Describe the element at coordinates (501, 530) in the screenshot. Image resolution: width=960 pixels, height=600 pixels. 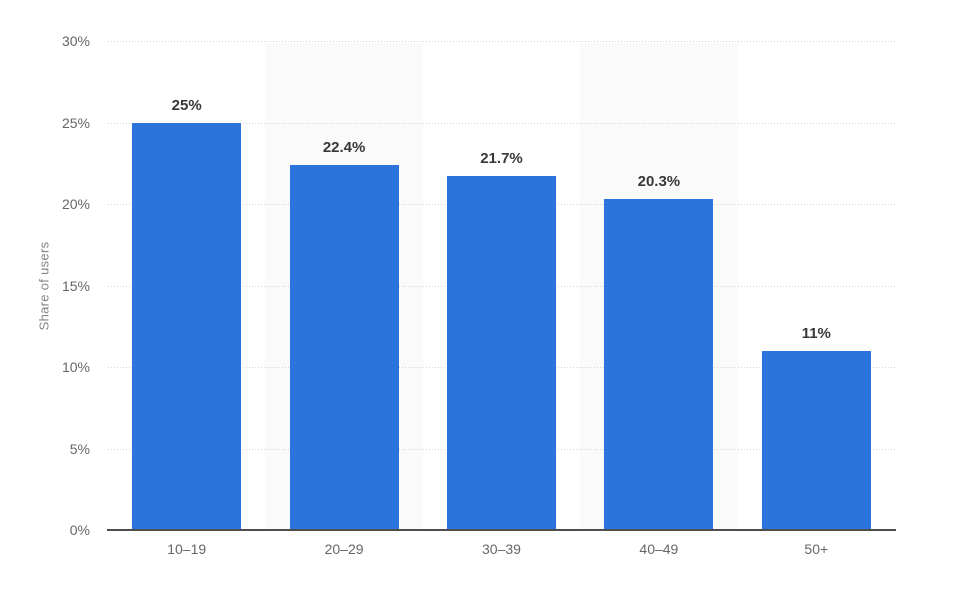
I see `x-axis-line` at that location.